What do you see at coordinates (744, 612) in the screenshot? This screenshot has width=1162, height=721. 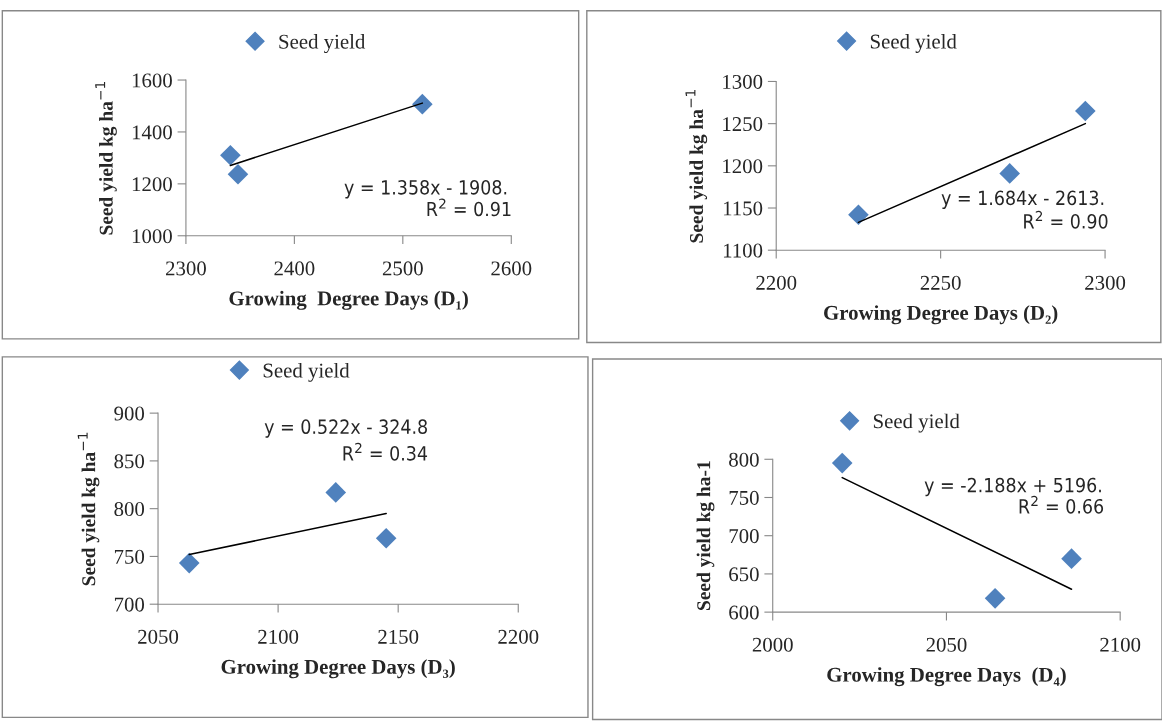 I see `y-tick-label: 600` at bounding box center [744, 612].